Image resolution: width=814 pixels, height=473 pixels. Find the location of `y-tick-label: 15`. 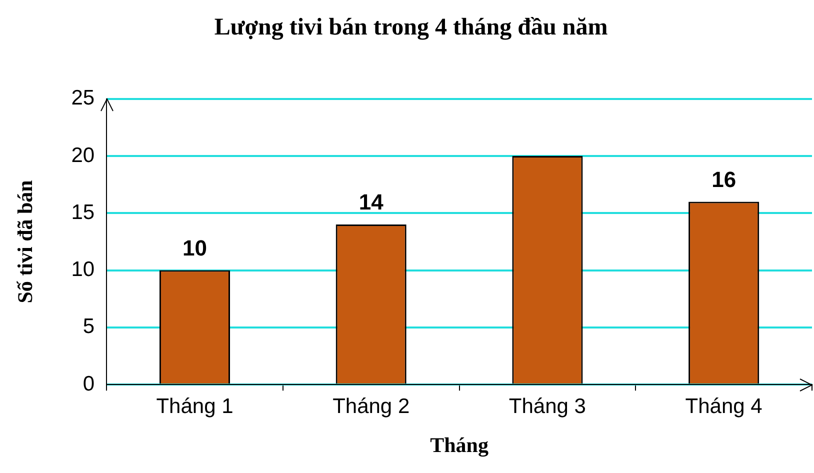

y-tick-label: 15 is located at coordinates (83, 212).